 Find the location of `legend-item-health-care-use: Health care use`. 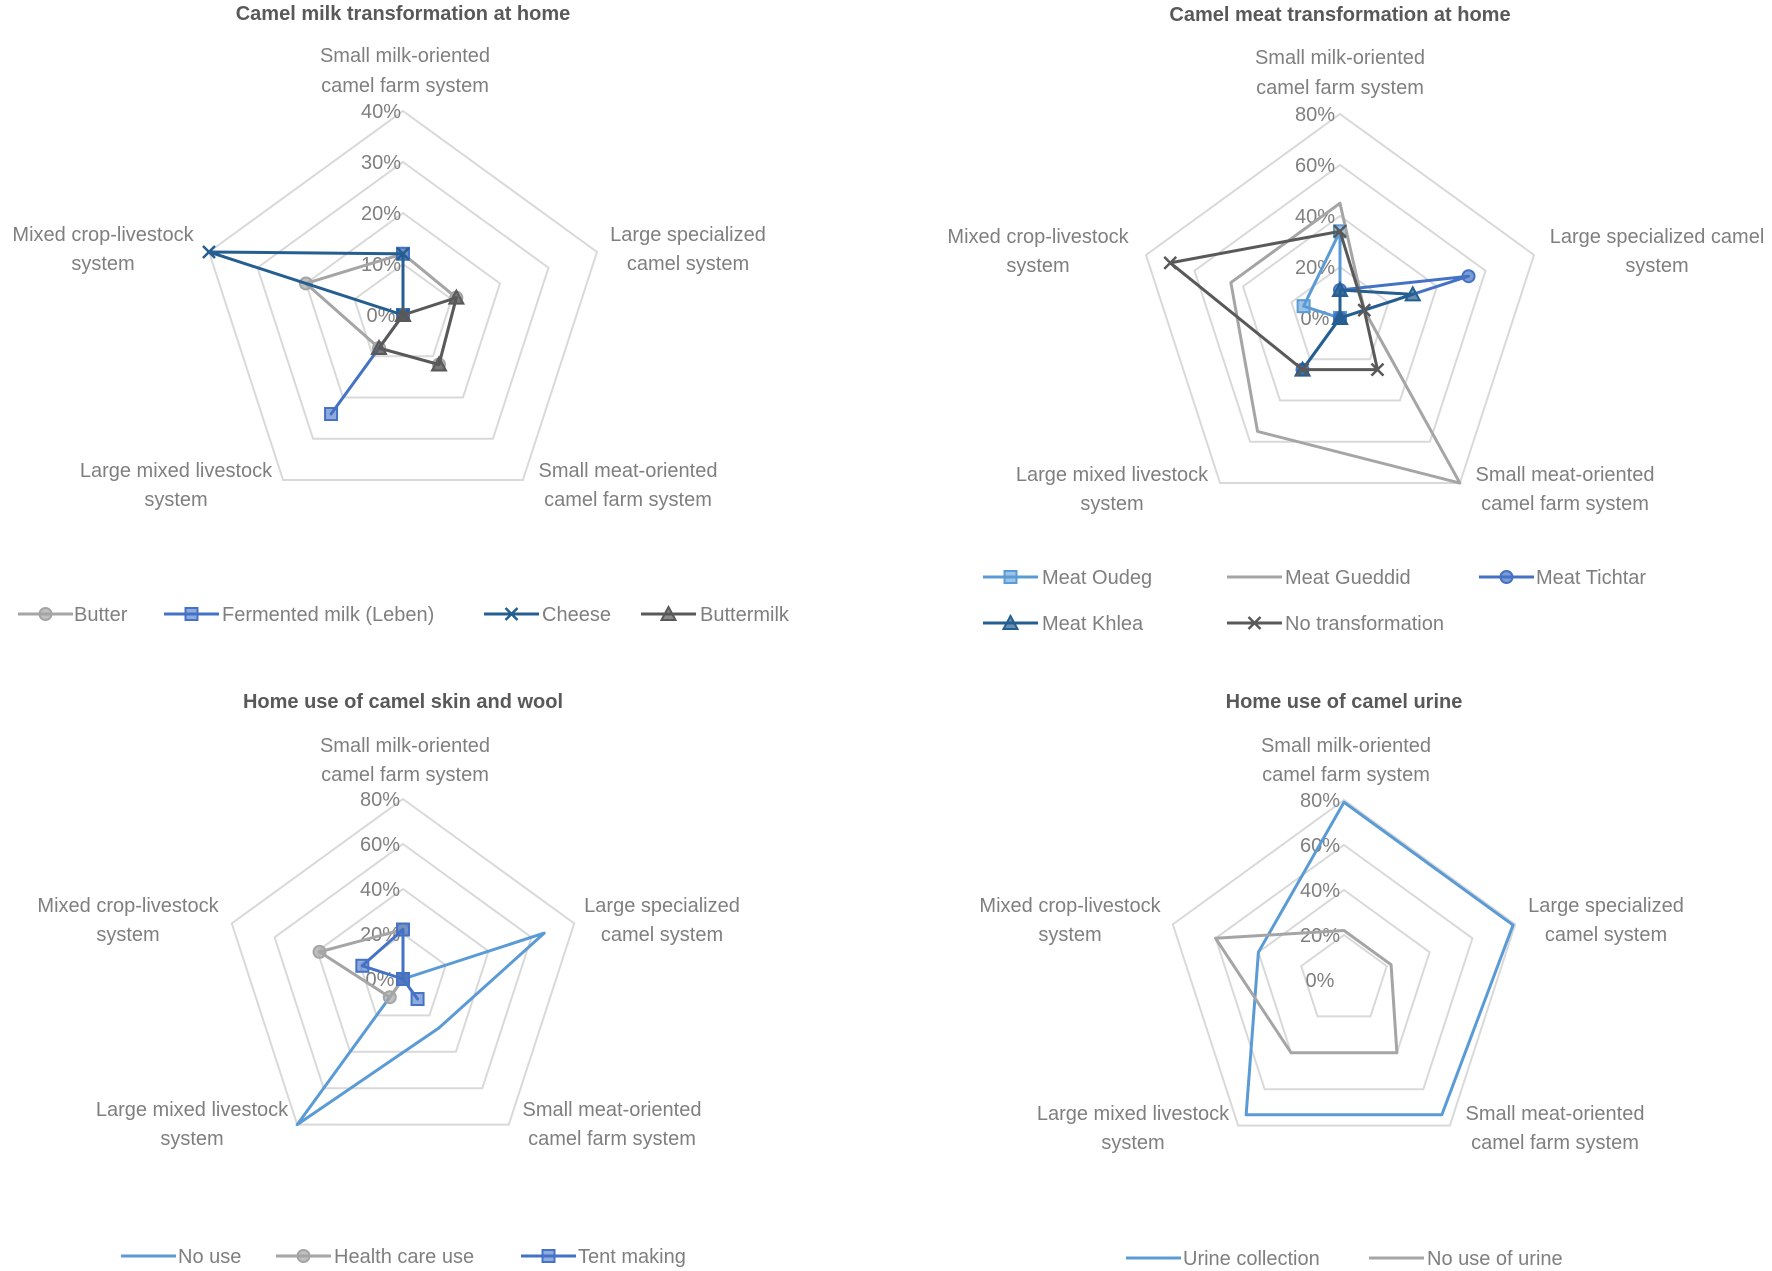

legend-item-health-care-use: Health care use is located at coordinates (375, 1257).